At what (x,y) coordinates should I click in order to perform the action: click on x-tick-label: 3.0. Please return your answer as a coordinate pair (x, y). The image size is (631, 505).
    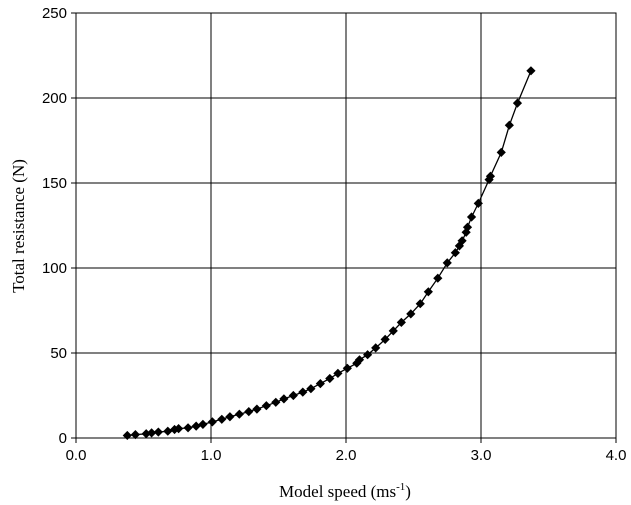
    Looking at the image, I should click on (481, 455).